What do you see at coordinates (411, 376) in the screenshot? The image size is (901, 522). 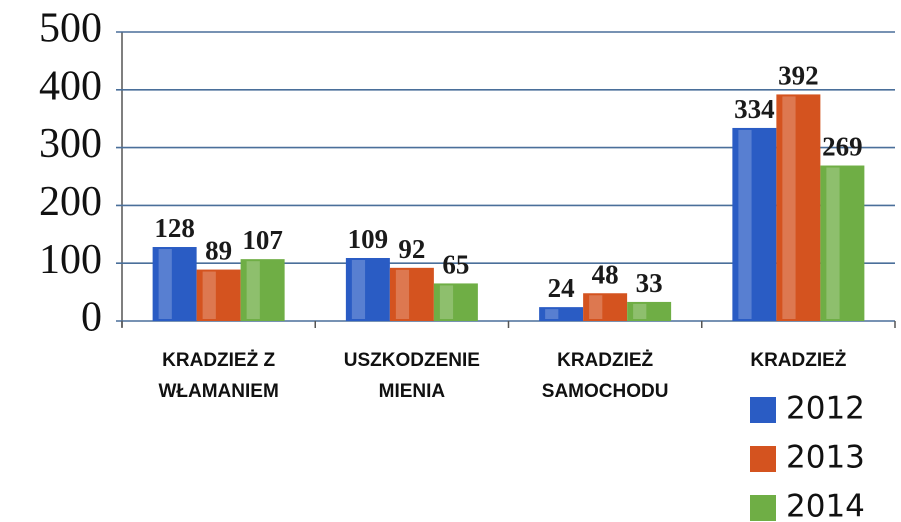 I see `x-tick-label: USZKODZENIE MIENIA` at bounding box center [411, 376].